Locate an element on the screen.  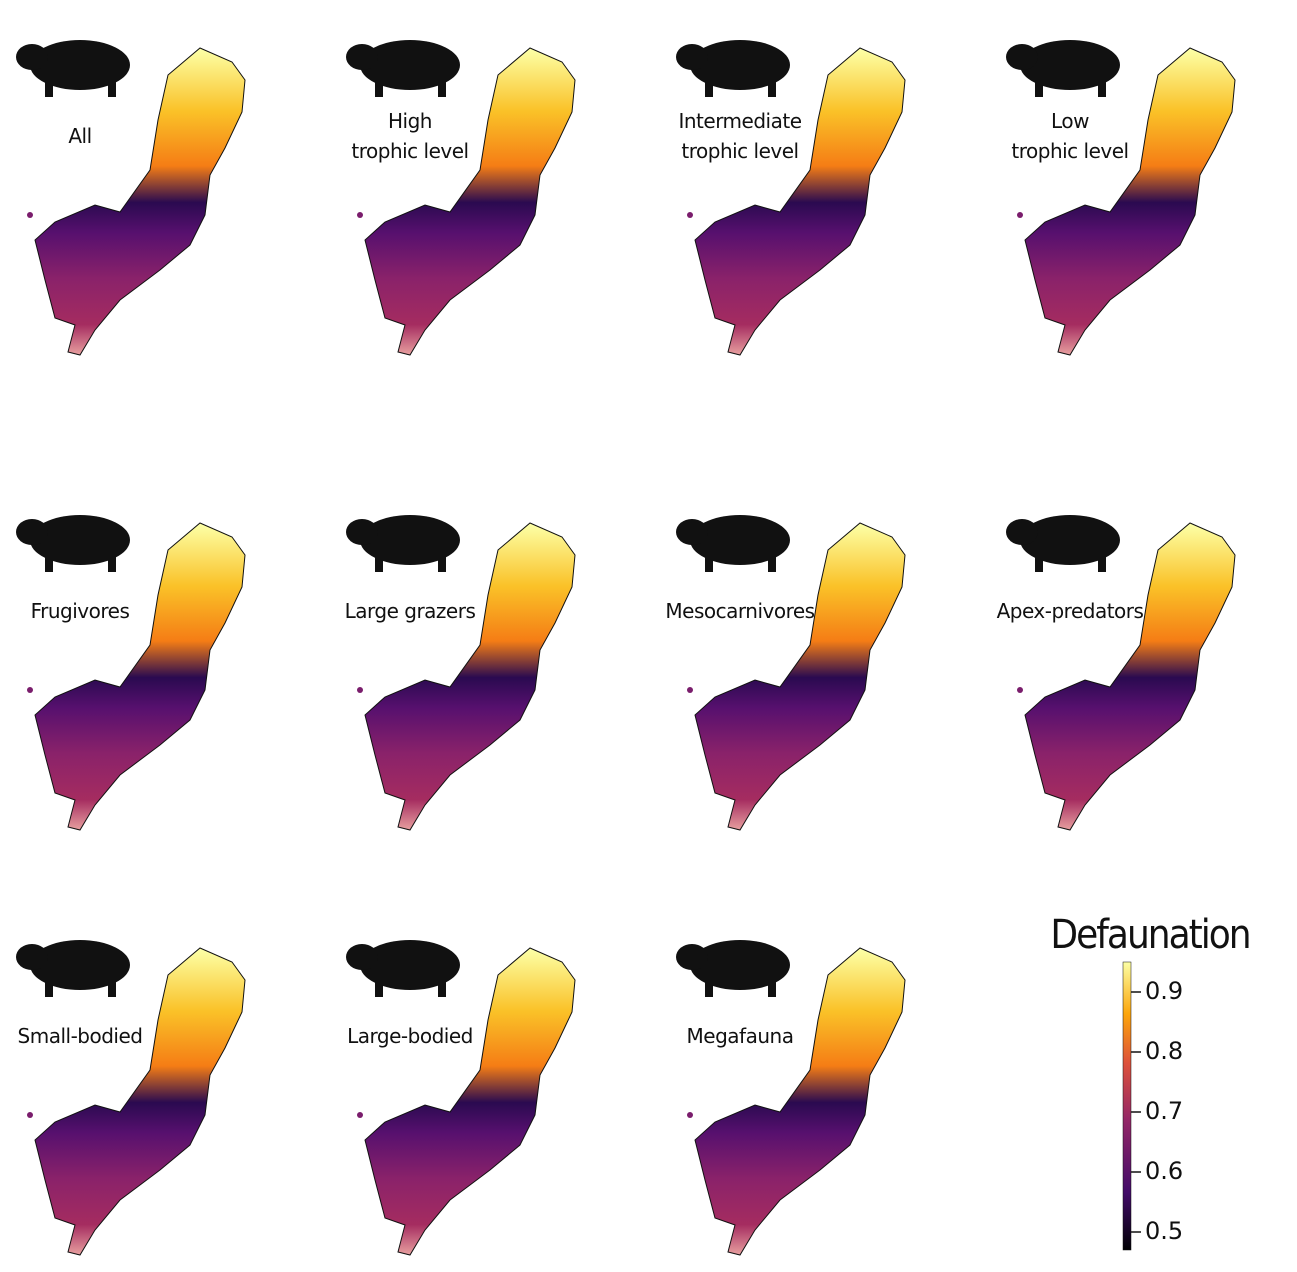
panel-label: Large grazers is located at coordinates (410, 611).